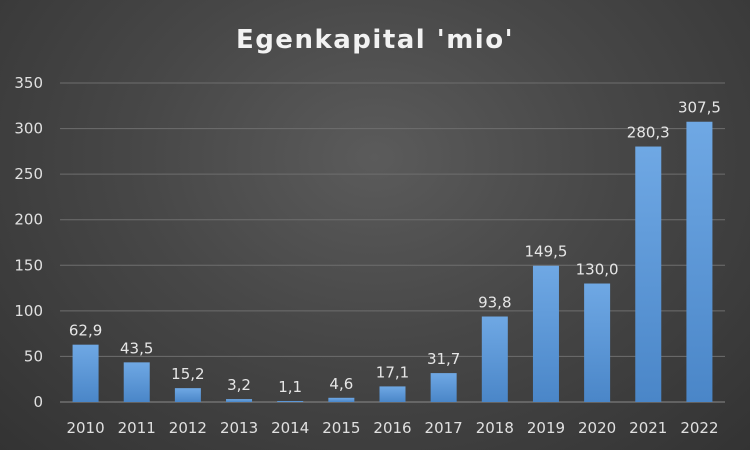  Describe the element at coordinates (443, 359) in the screenshot. I see `data-label-2017: 31,7` at that location.